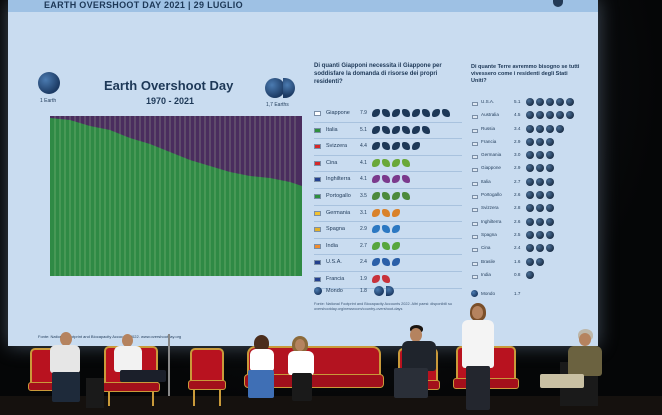  What do you see at coordinates (558, 3) in the screenshot?
I see `logo-dot` at bounding box center [558, 3].